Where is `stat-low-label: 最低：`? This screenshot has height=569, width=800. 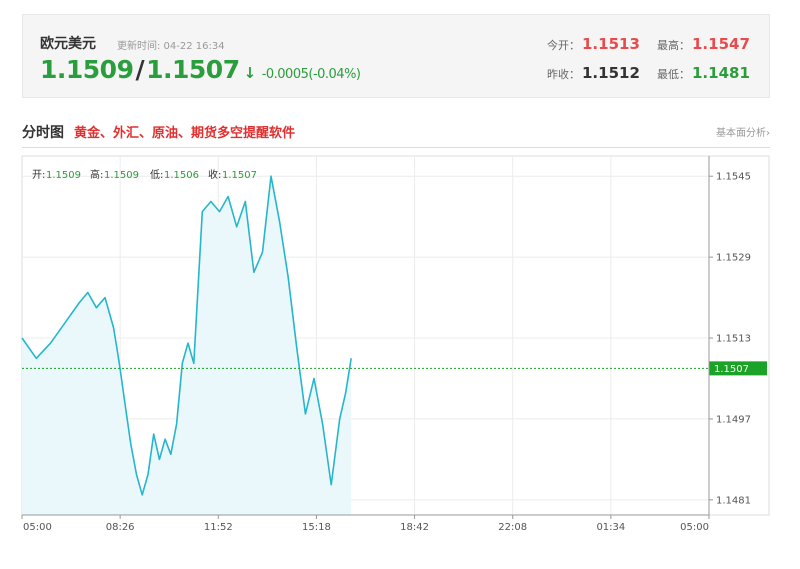
stat-low-label: 最低： is located at coordinates (673, 74).